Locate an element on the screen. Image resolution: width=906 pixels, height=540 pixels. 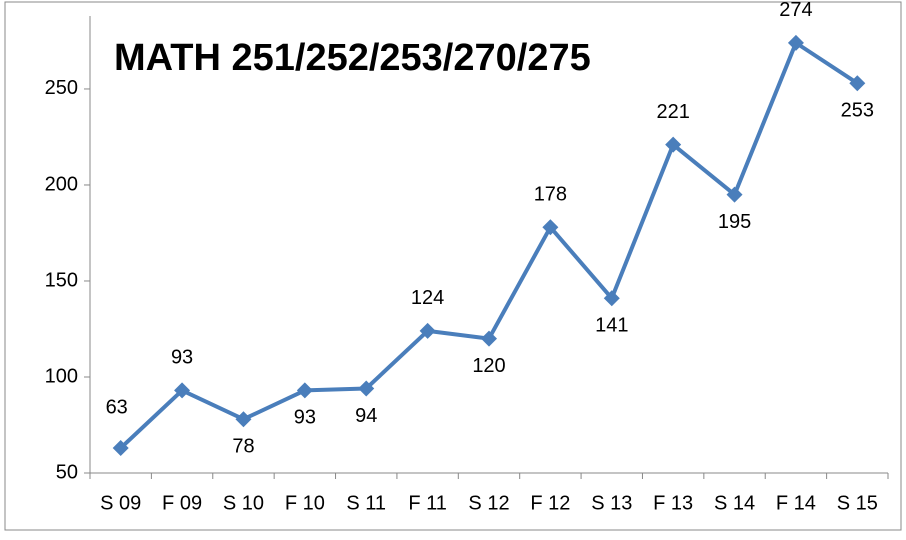
y-tick-label: 50 is located at coordinates (67, 472).